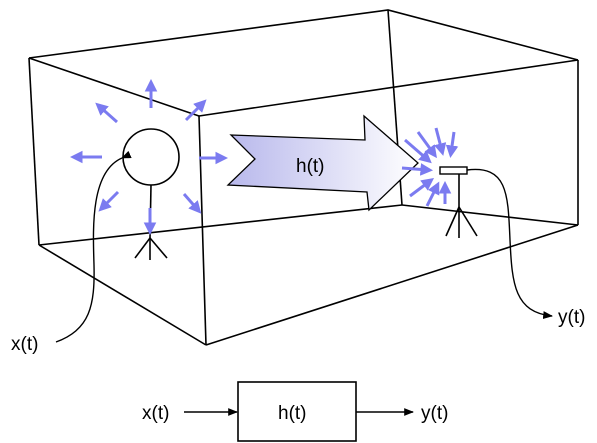 The height and width of the screenshot is (443, 597). Describe the element at coordinates (434, 413) in the screenshot. I see `block-output-label: y(t)` at that location.